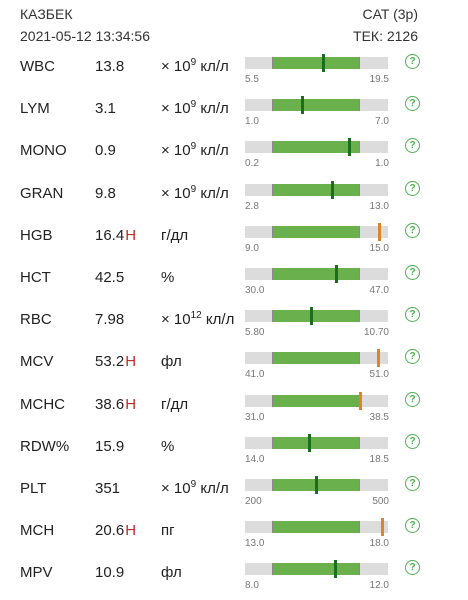 The image size is (468, 600). What do you see at coordinates (382, 122) in the screenshot?
I see `range-high-label: 7.0` at bounding box center [382, 122].